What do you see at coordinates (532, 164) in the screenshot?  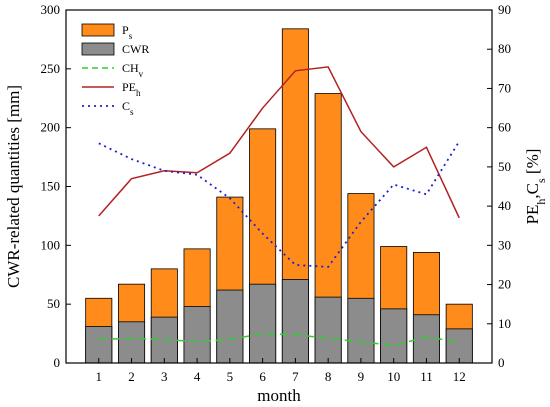 I see `y2-axis-title-unit: [%]` at bounding box center [532, 164].